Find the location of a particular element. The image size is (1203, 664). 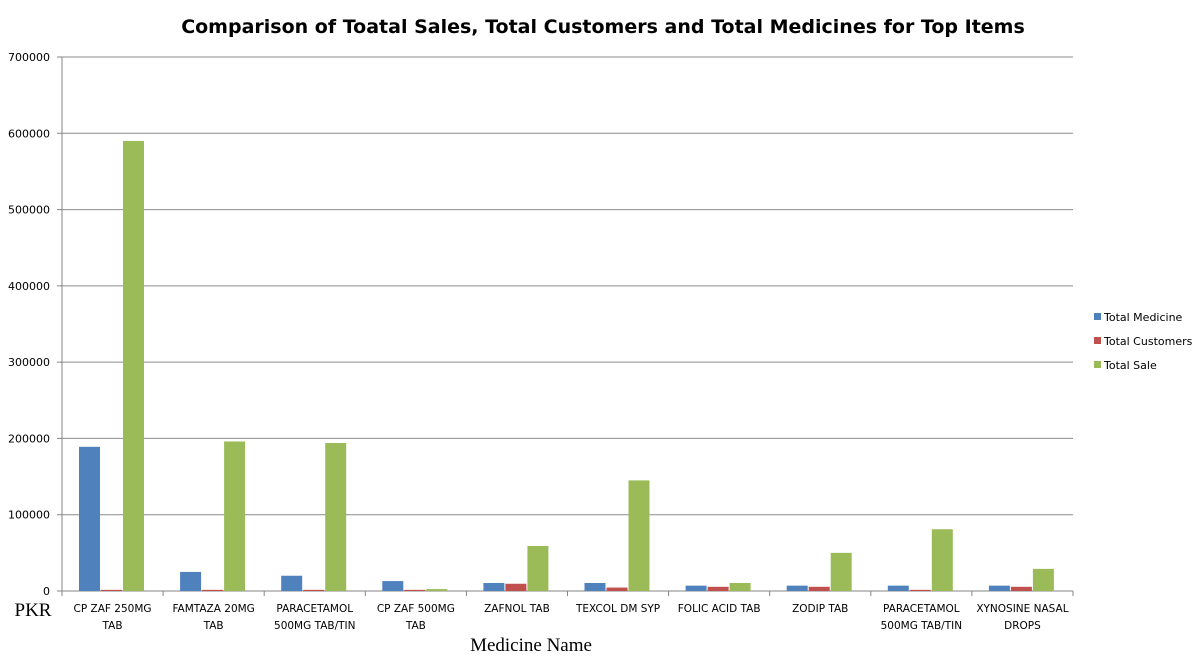

x-tick-label-line: FOLIC ACID TAB is located at coordinates (719, 609).